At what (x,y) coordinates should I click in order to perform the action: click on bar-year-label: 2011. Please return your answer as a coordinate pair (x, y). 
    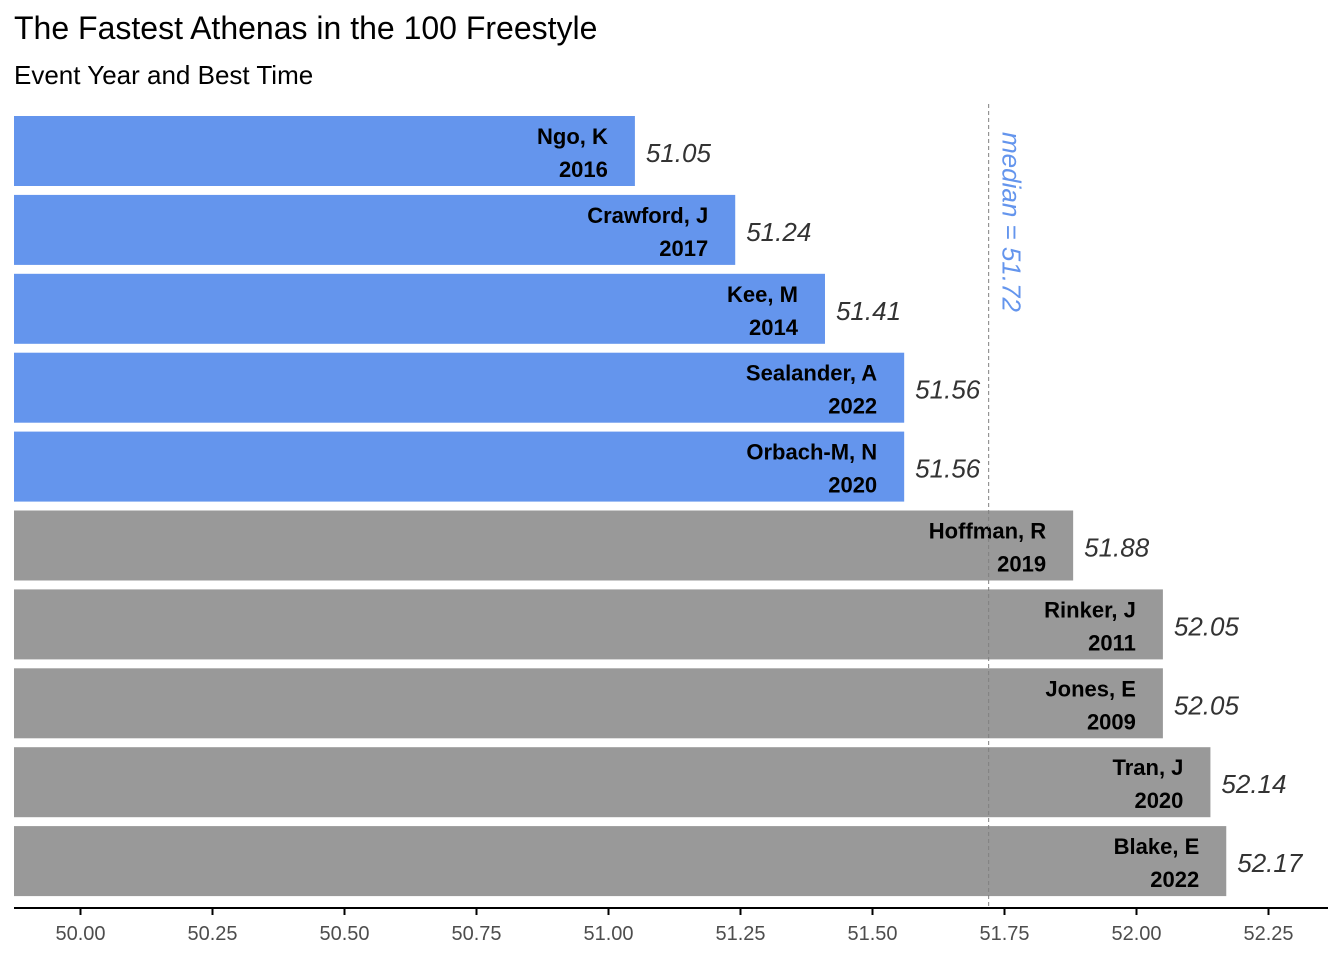
    Looking at the image, I should click on (1112, 642).